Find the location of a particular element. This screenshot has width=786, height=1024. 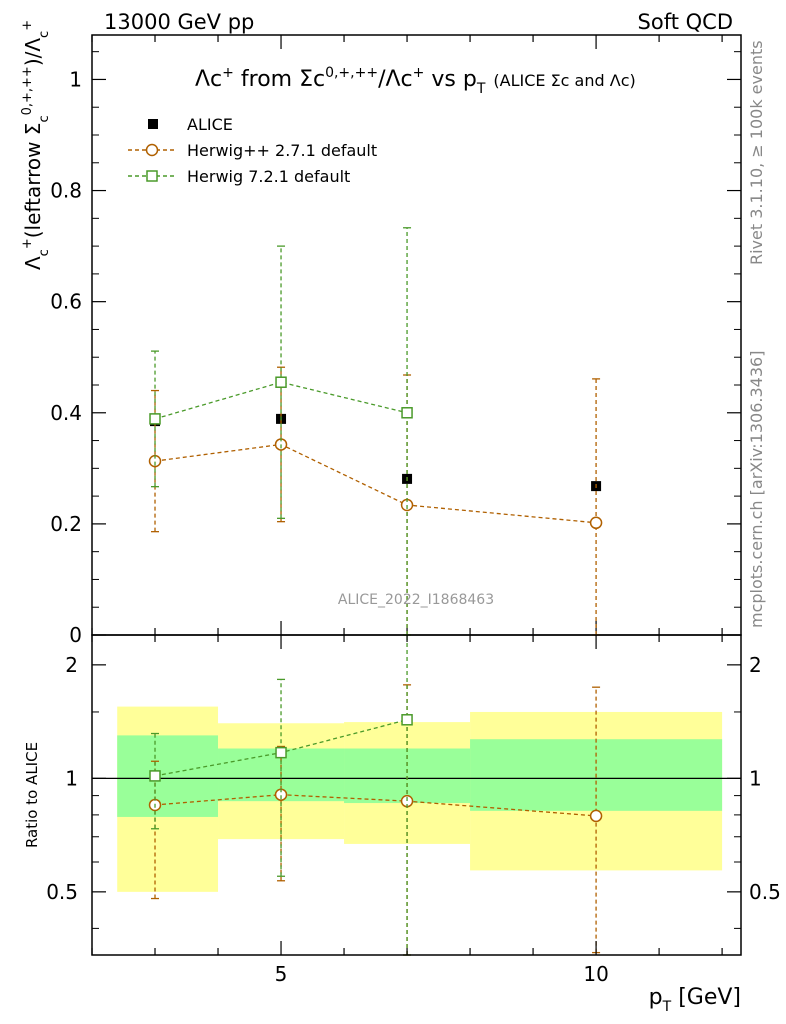

y-tick-label: 1 is located at coordinates (75, 79).